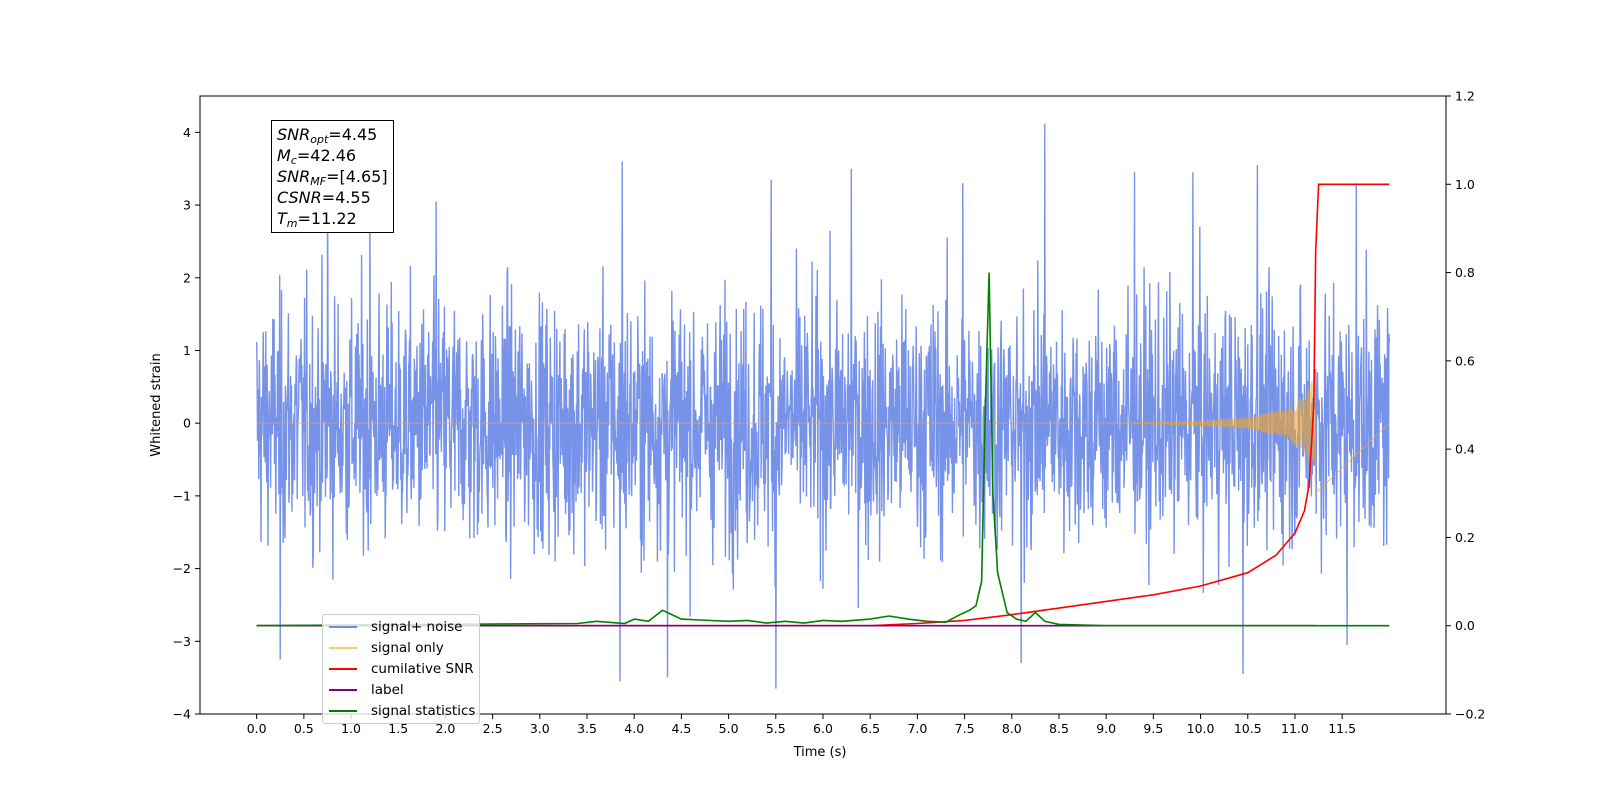 This screenshot has width=1600, height=800. Describe the element at coordinates (387, 690) in the screenshot. I see `legend-label: label` at that location.